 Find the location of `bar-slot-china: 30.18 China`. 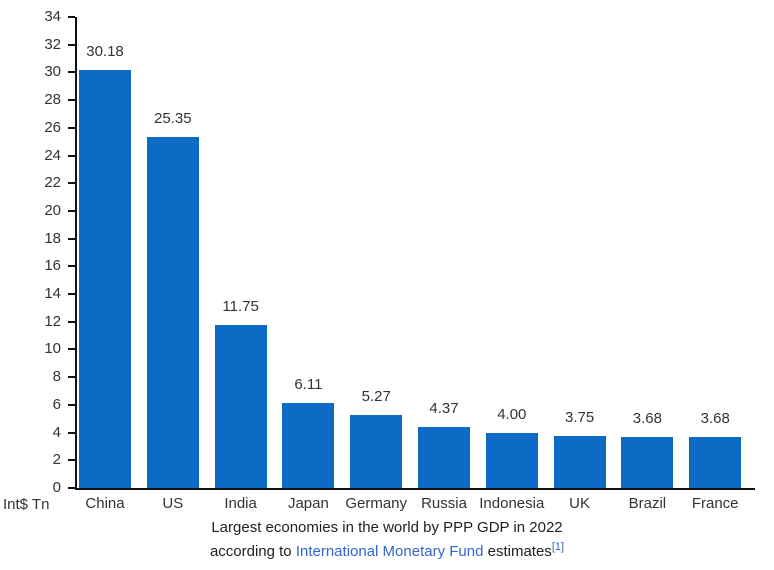

bar-slot-china: 30.18 China is located at coordinates (111, 264).